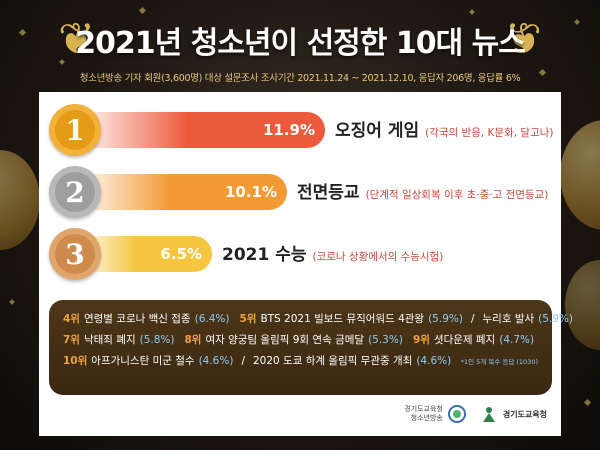 The image size is (600, 450). I want to click on response-note: *1인 5개 복수 응답 (1030), so click(499, 361).